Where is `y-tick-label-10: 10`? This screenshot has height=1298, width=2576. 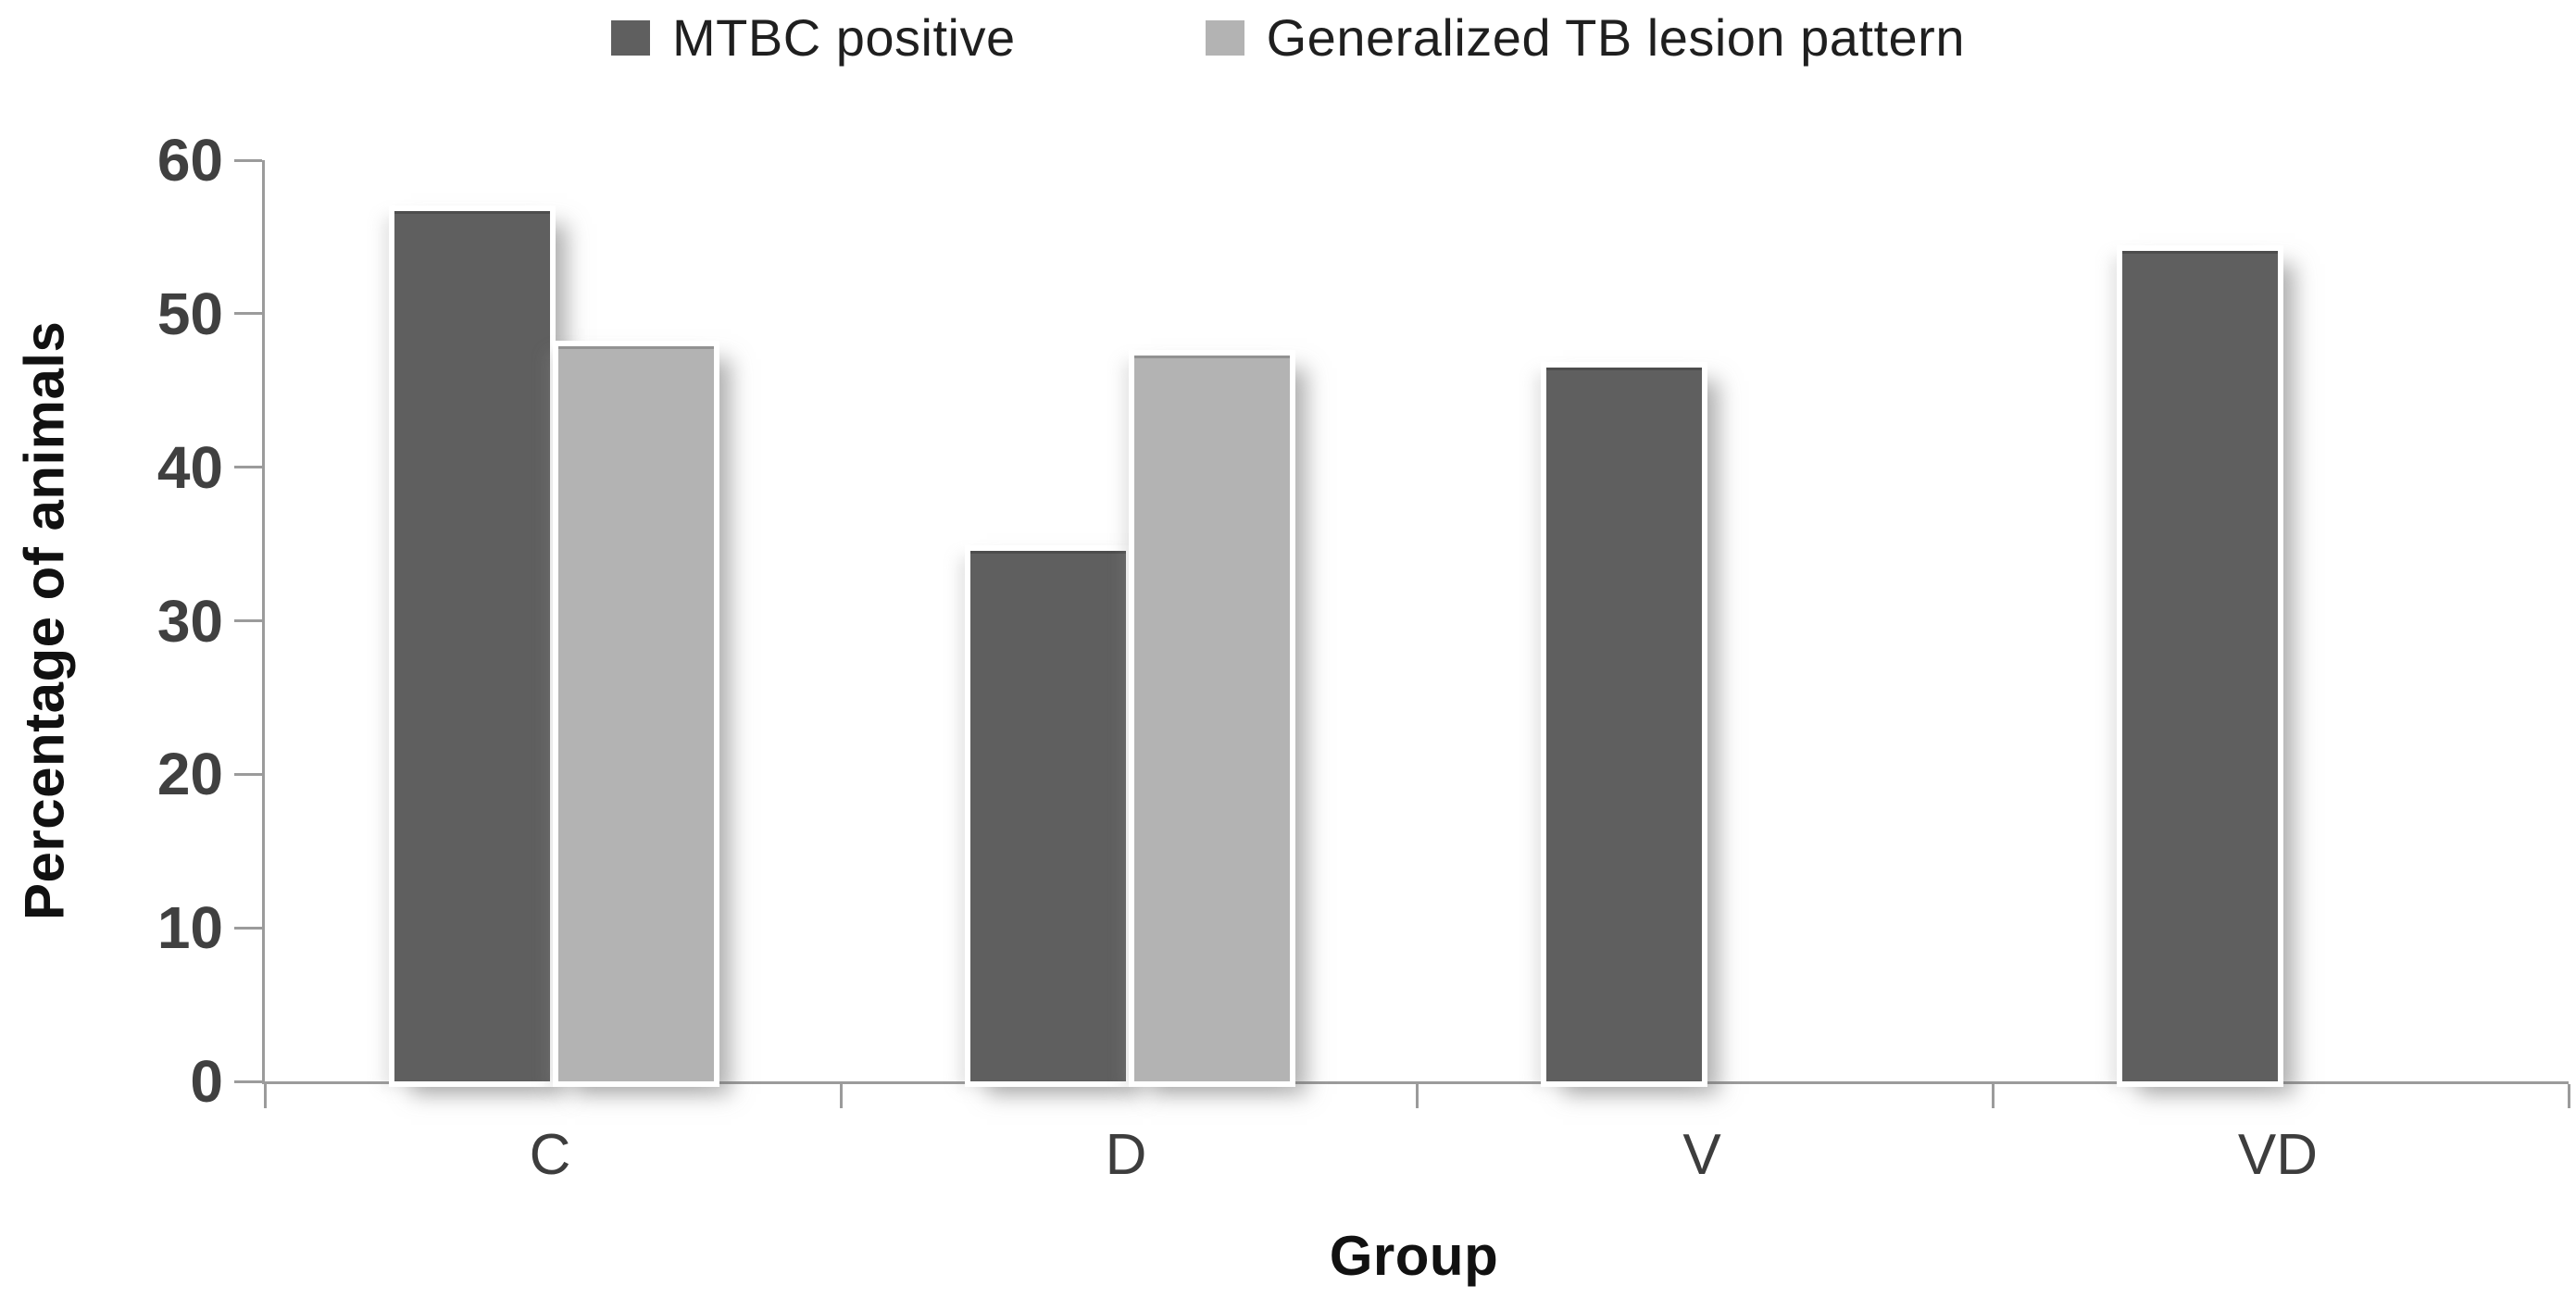
y-tick-label-10: 10 is located at coordinates (190, 928).